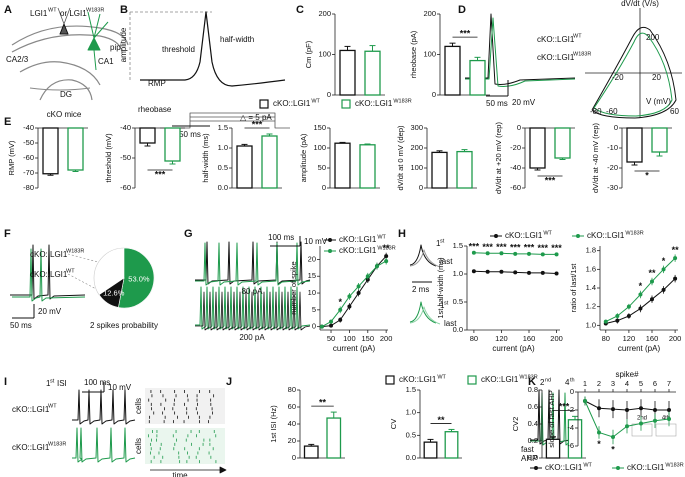 Image resolution: width=685 pixels, height=477 pixels. What do you see at coordinates (442, 305) in the screenshot?
I see `annotation: 1` at bounding box center [442, 305].